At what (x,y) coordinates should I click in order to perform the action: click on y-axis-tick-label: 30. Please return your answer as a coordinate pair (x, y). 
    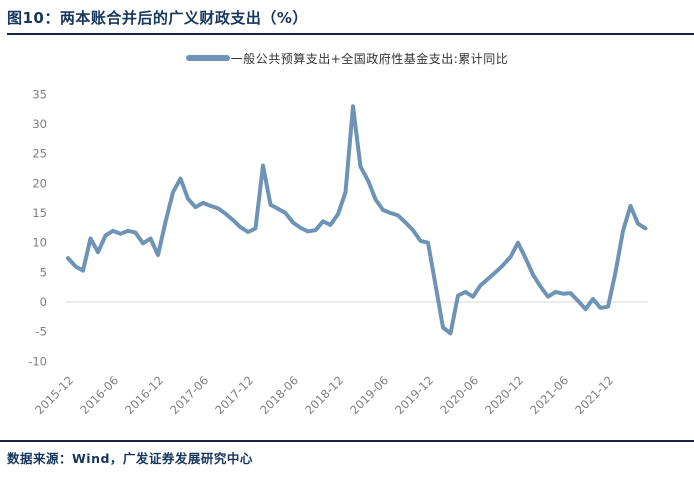
    Looking at the image, I should click on (39, 124).